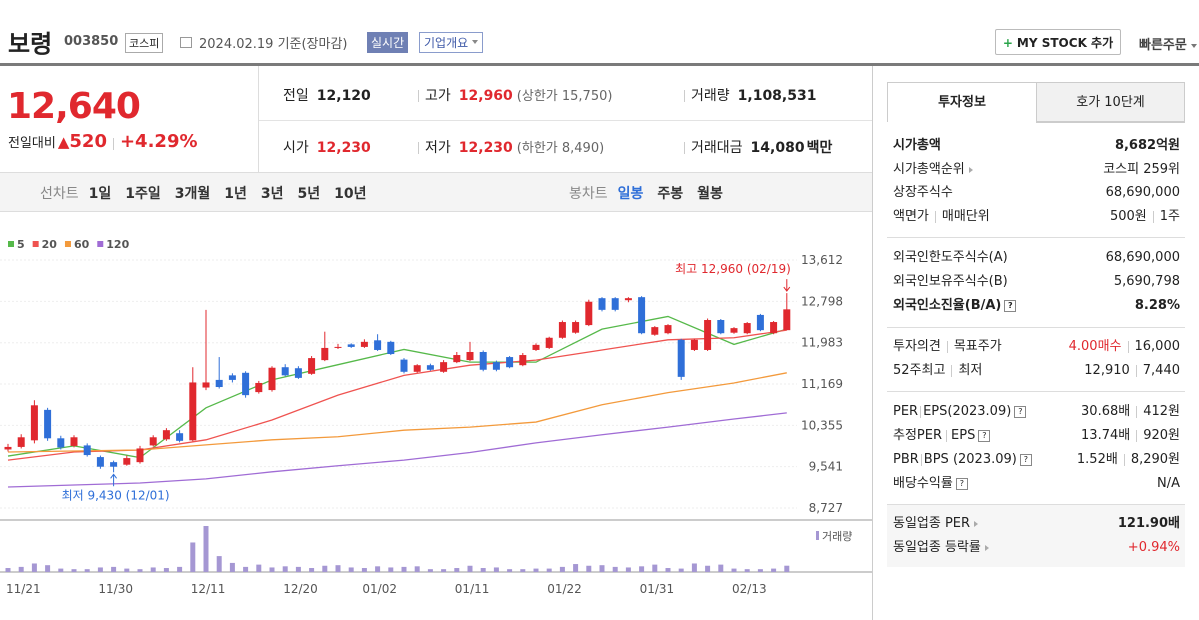 The width and height of the screenshot is (1199, 620). What do you see at coordinates (1036, 347) in the screenshot?
I see `info-row: 투자의견 목표주가 4.00매수 16,000` at bounding box center [1036, 347].